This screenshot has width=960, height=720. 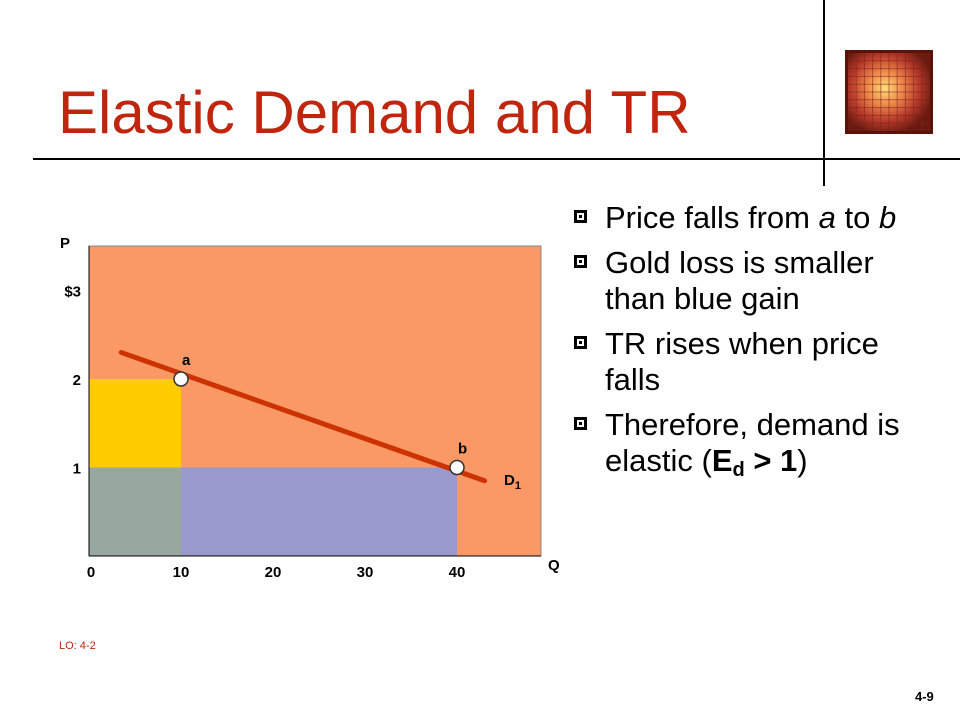 What do you see at coordinates (712, 217) in the screenshot?
I see `bullet-text: Price falls from` at bounding box center [712, 217].